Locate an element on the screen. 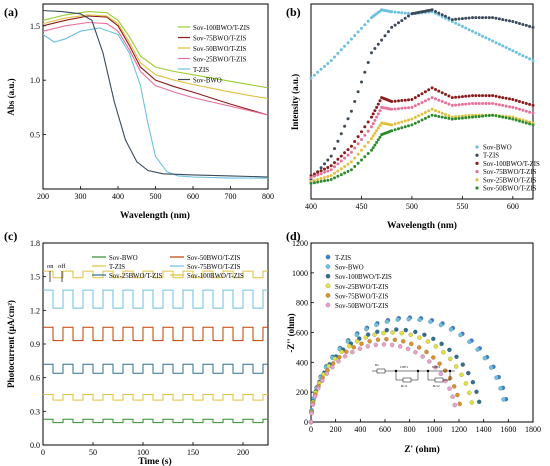 Image resolution: width=550 pixels, height=466 pixels. panel-d-ytick-label: 200 is located at coordinates (302, 392).